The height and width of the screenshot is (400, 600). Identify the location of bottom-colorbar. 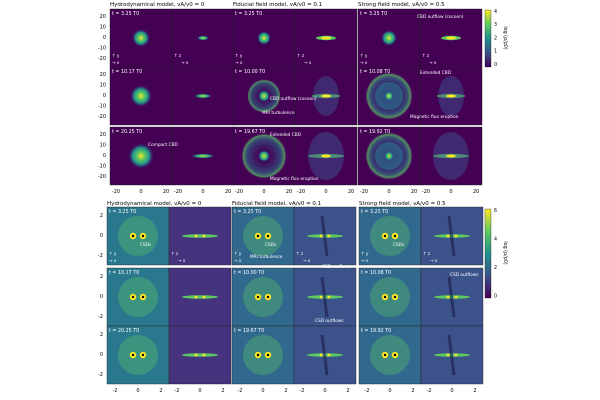
(488, 253).